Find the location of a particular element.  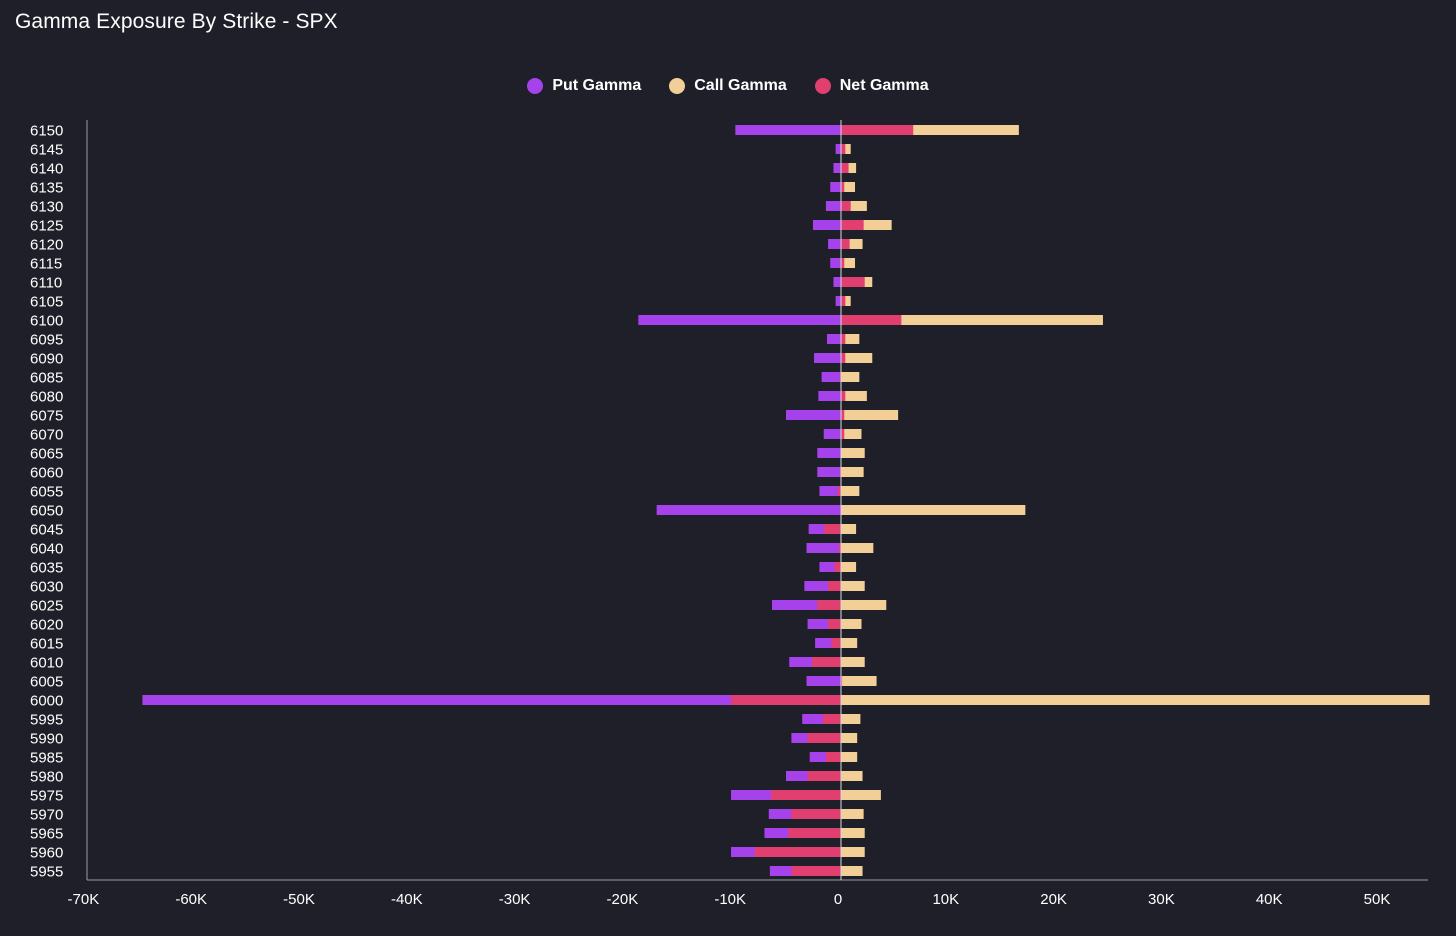

y-tick-label: 6070 is located at coordinates (46, 435).